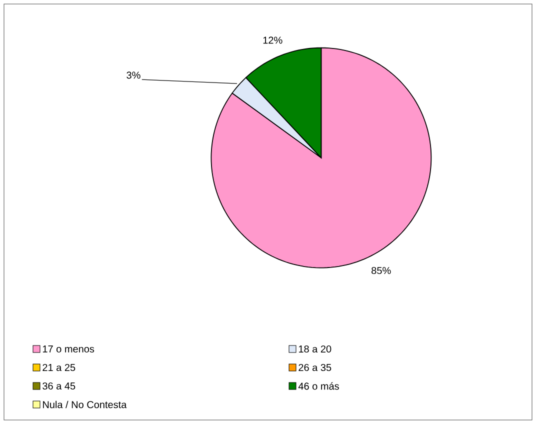 This screenshot has width=536, height=424. What do you see at coordinates (272, 40) in the screenshot?
I see `data-label: 12%` at bounding box center [272, 40].